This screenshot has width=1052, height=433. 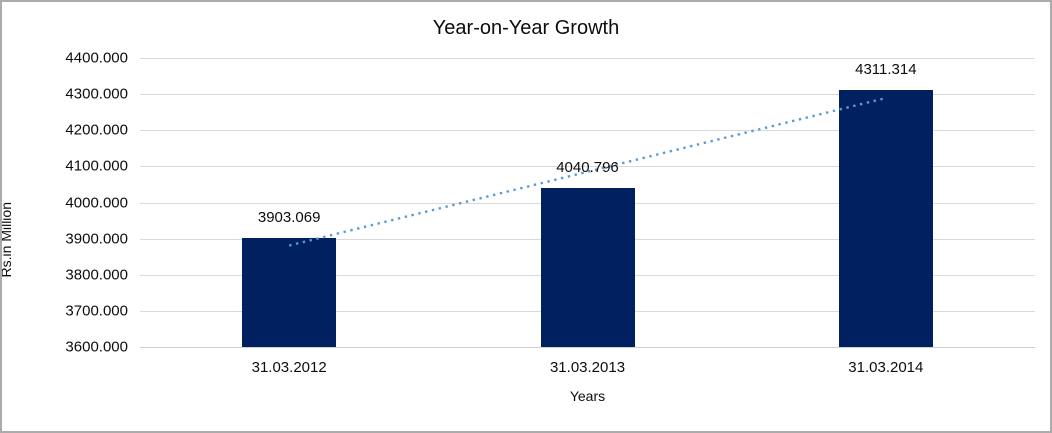 I want to click on y-tick-label: 4300.000, so click(x=96, y=94).